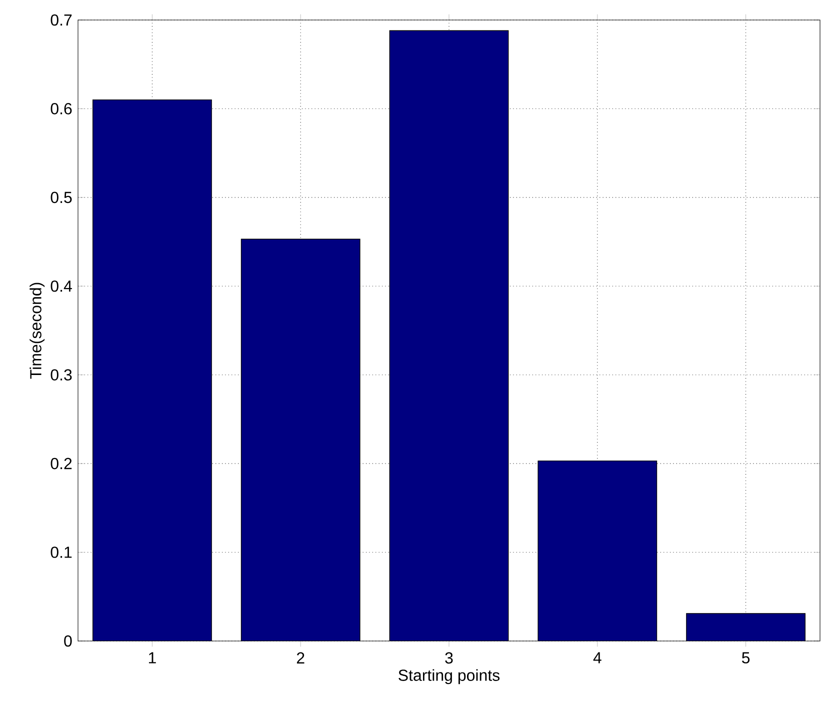 The width and height of the screenshot is (821, 709). I want to click on x-tick-label: 1, so click(152, 658).